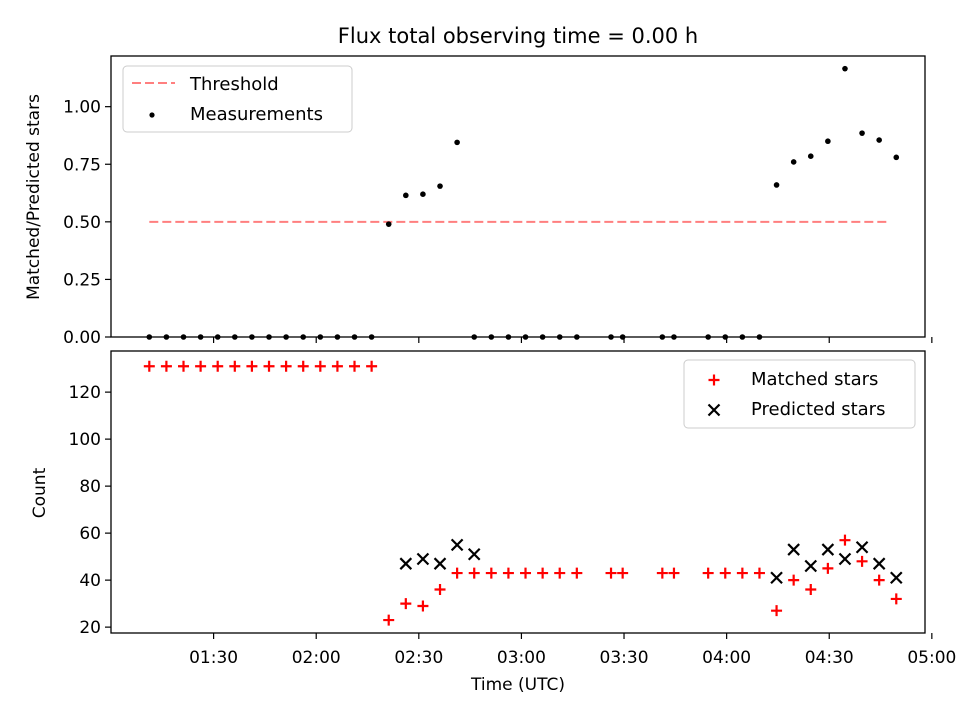  What do you see at coordinates (829, 658) in the screenshot?
I see `bottom-x-tick-label: 04:30` at bounding box center [829, 658].